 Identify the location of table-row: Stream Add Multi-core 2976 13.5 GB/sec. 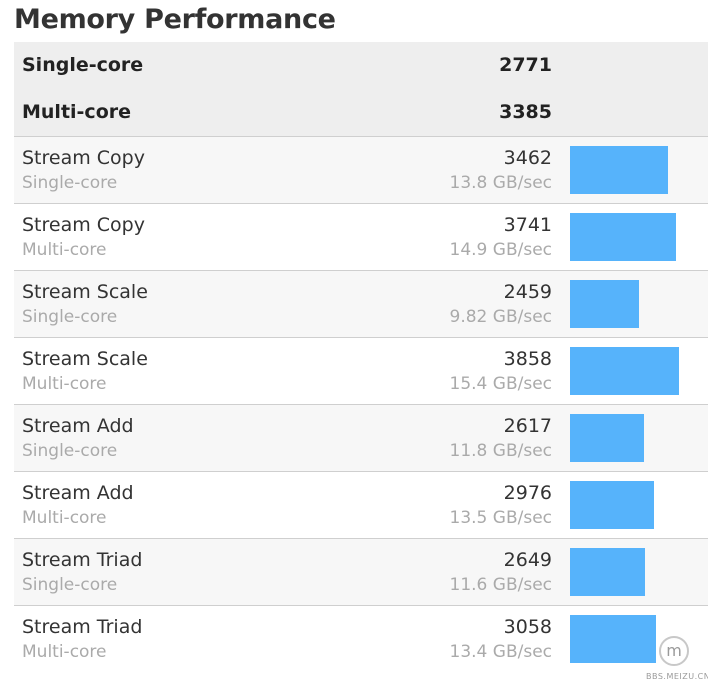
(361, 504).